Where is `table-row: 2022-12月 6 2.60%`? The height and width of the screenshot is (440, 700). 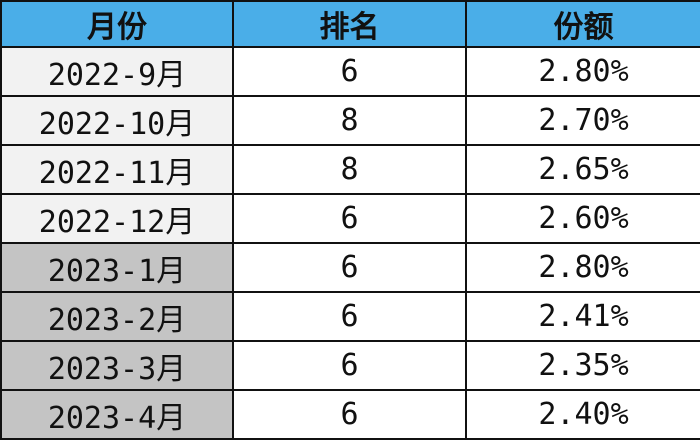 table-row: 2022-12月 6 2.60% is located at coordinates (350, 218).